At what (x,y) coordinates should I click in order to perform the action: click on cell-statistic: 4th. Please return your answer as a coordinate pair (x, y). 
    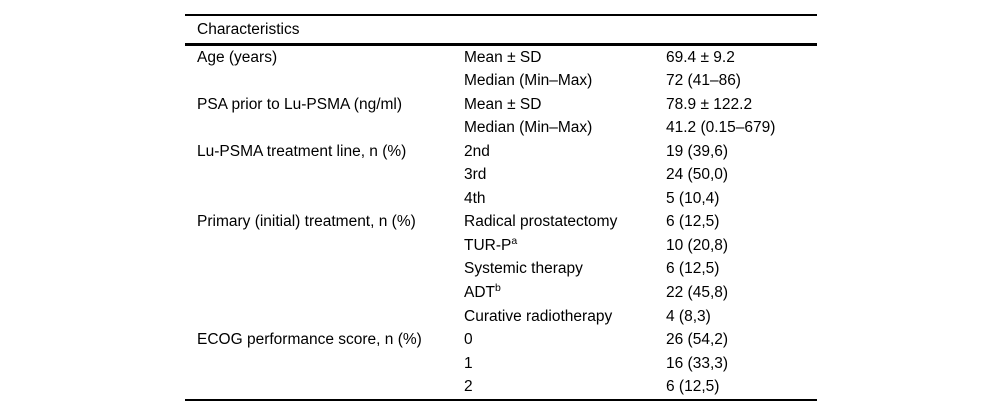
    Looking at the image, I should click on (565, 199).